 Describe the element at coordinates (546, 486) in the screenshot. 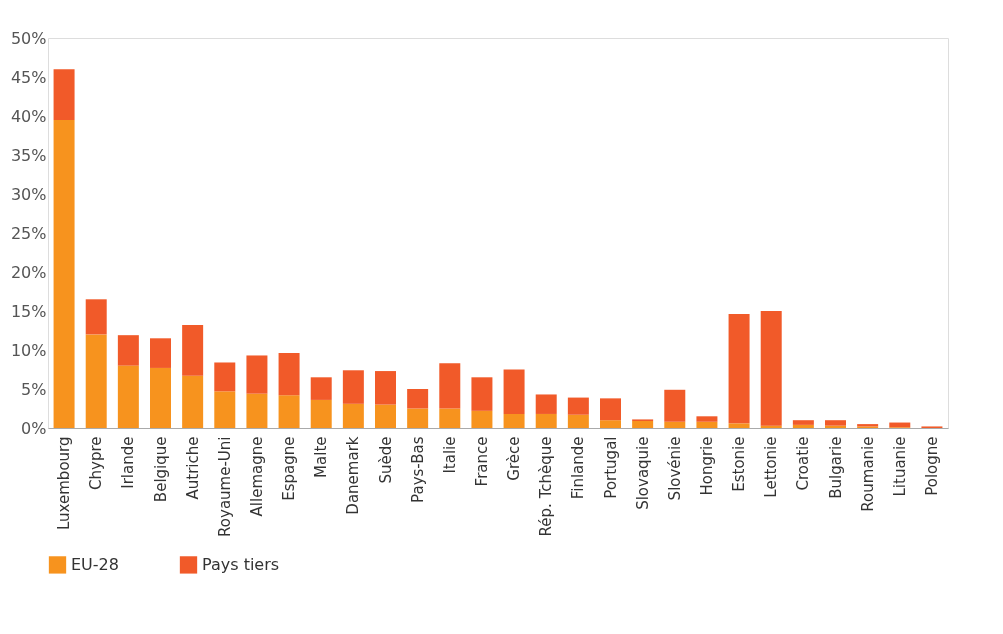

I see `x-tick-label: Rép. Tchèque` at that location.